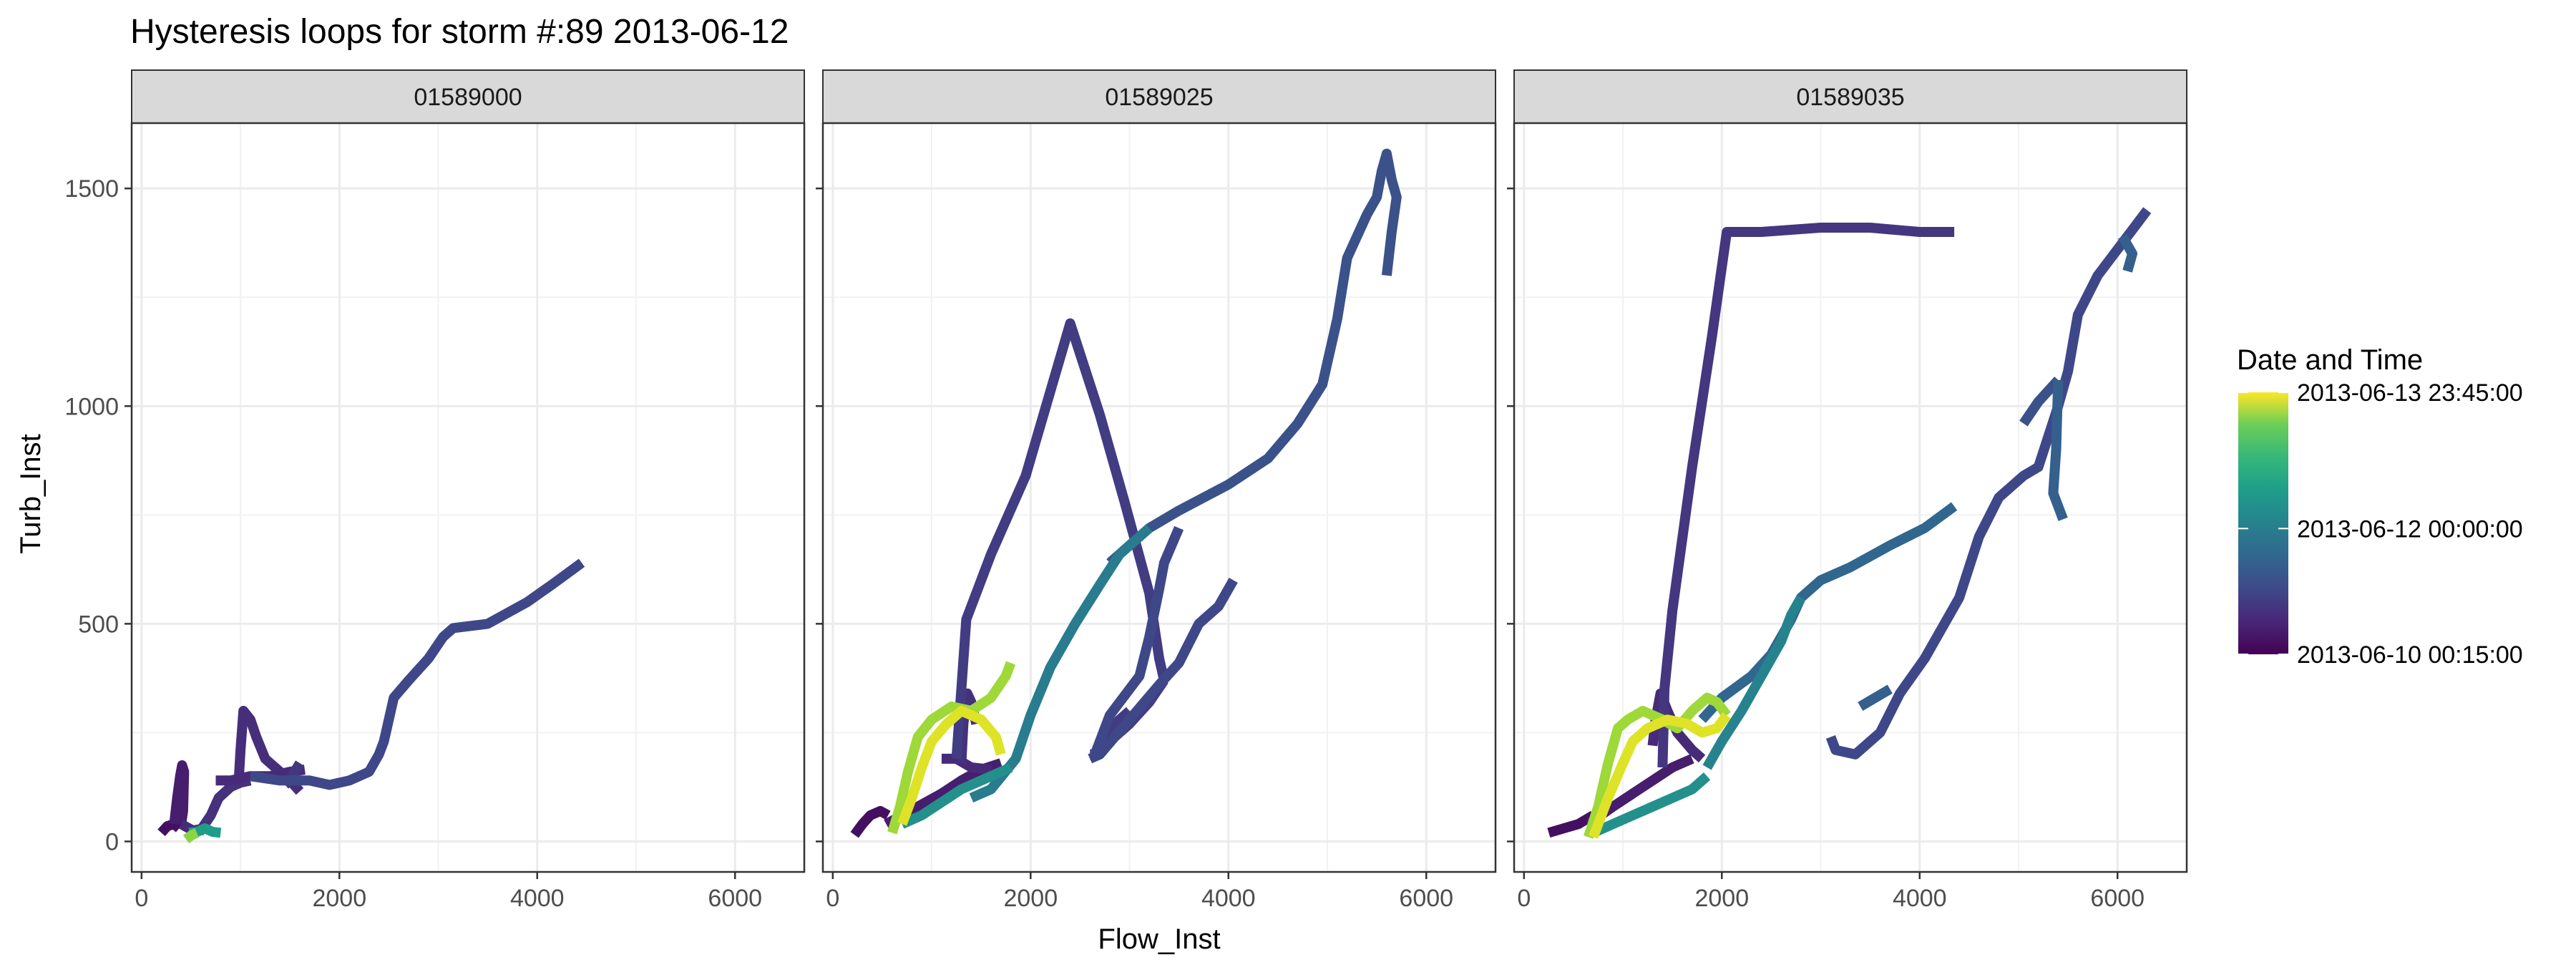 The width and height of the screenshot is (2576, 970). Describe the element at coordinates (2410, 393) in the screenshot. I see `legend-label: 2013-06-13 23:45:00` at that location.